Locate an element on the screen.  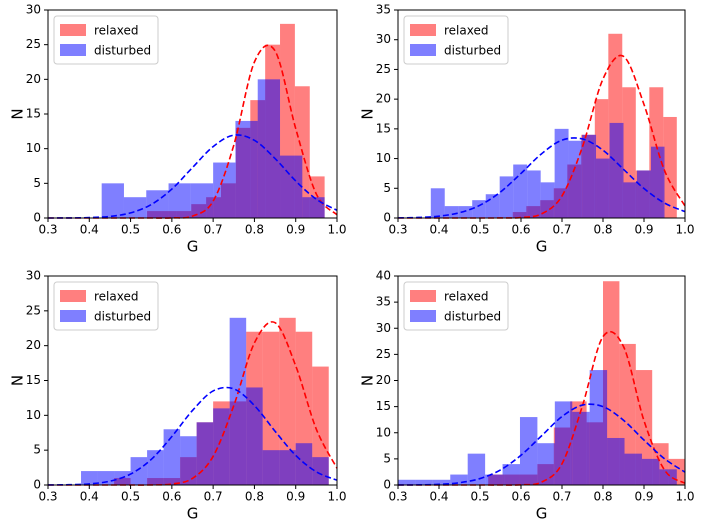
x-tick-label: 0.5 is located at coordinates (479, 230).